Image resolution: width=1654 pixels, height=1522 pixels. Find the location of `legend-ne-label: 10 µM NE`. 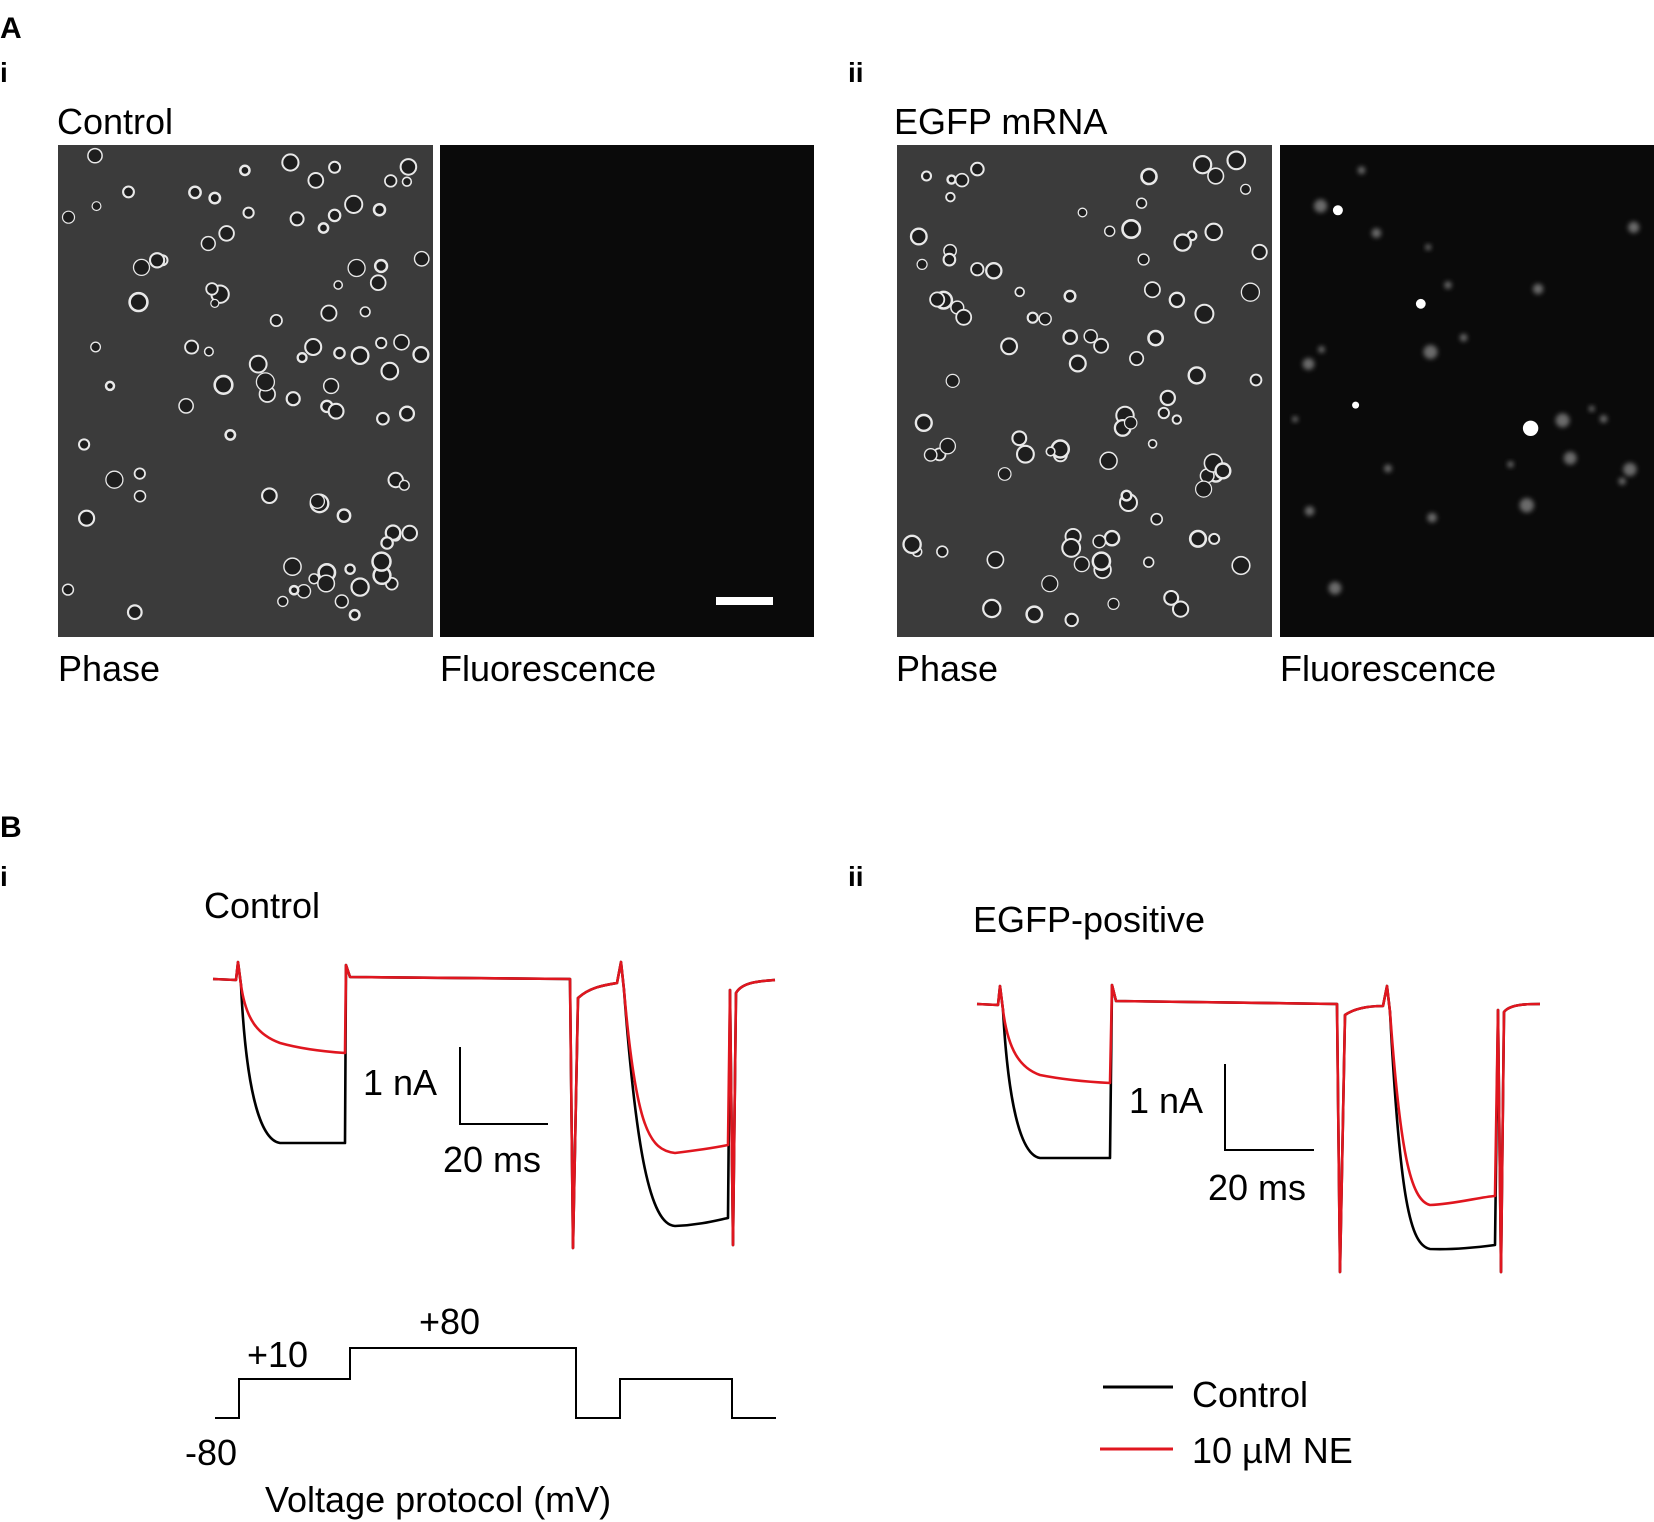

legend-ne-label: 10 µM NE is located at coordinates (1272, 1450).